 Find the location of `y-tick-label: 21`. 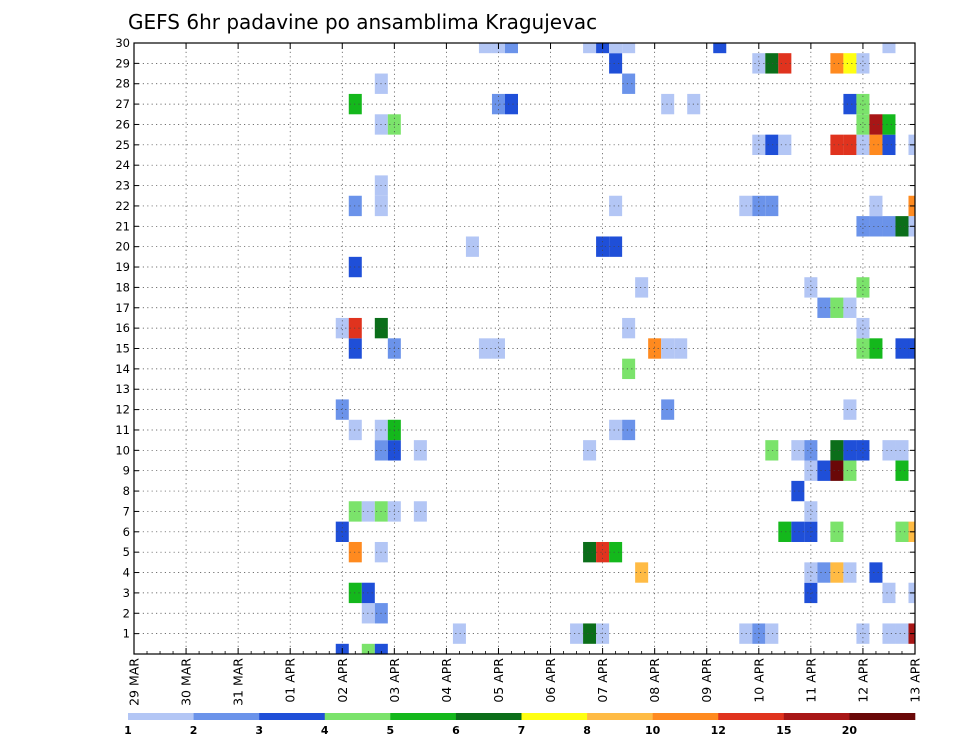

y-tick-label: 21 is located at coordinates (122, 226).